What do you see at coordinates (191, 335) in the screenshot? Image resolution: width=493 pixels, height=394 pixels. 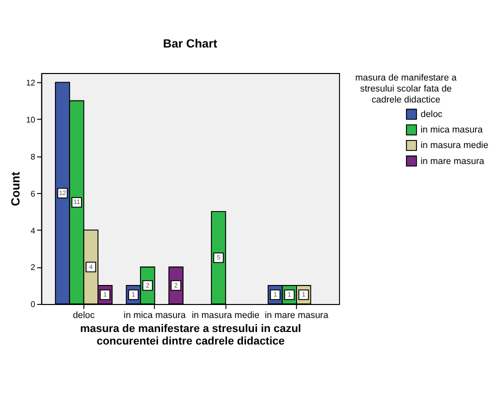 I see `x-axis-title: masura de manifestare a stresului in cazul concurentei dintre cadrele didactice` at bounding box center [191, 335].